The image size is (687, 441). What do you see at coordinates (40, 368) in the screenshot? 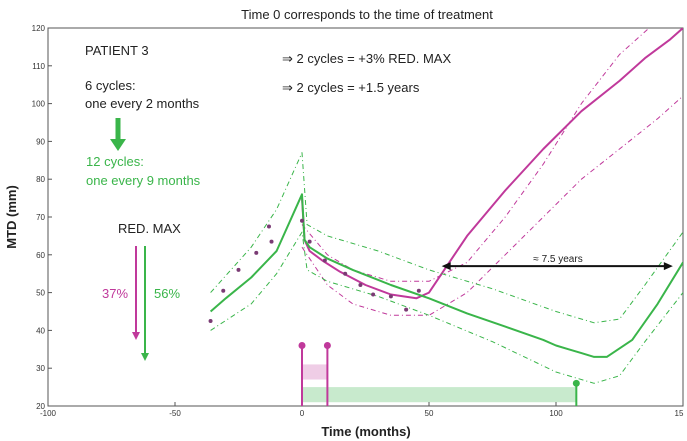
I see `y-tick-label: 30` at bounding box center [40, 368].